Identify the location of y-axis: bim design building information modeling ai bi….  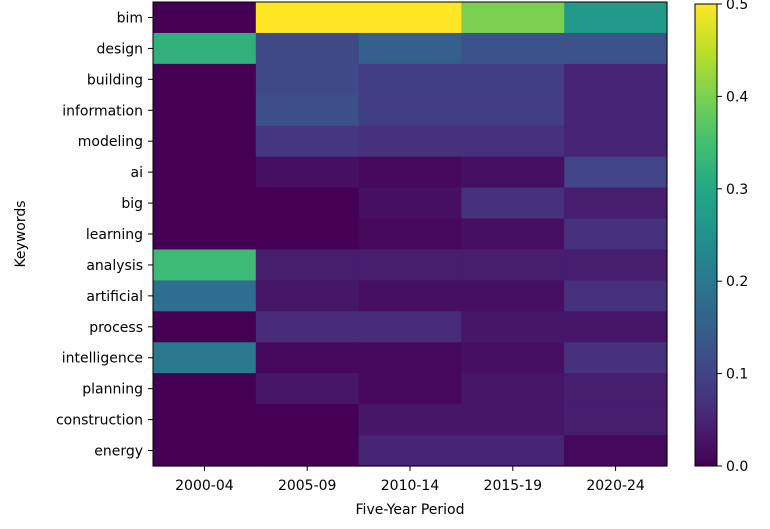
(104, 235).